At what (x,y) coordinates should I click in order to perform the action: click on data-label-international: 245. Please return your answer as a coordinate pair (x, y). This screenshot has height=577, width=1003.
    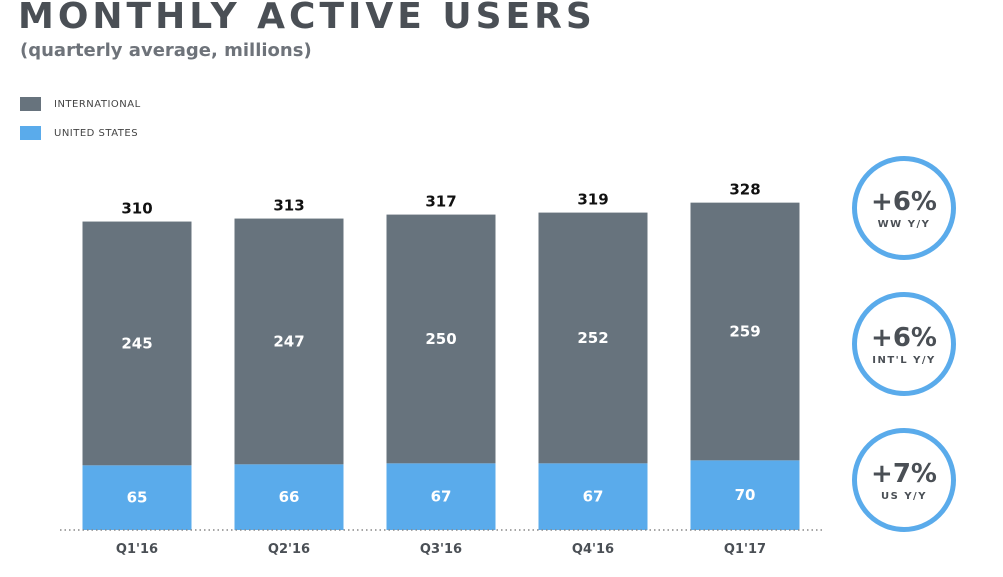
    Looking at the image, I should click on (136, 343).